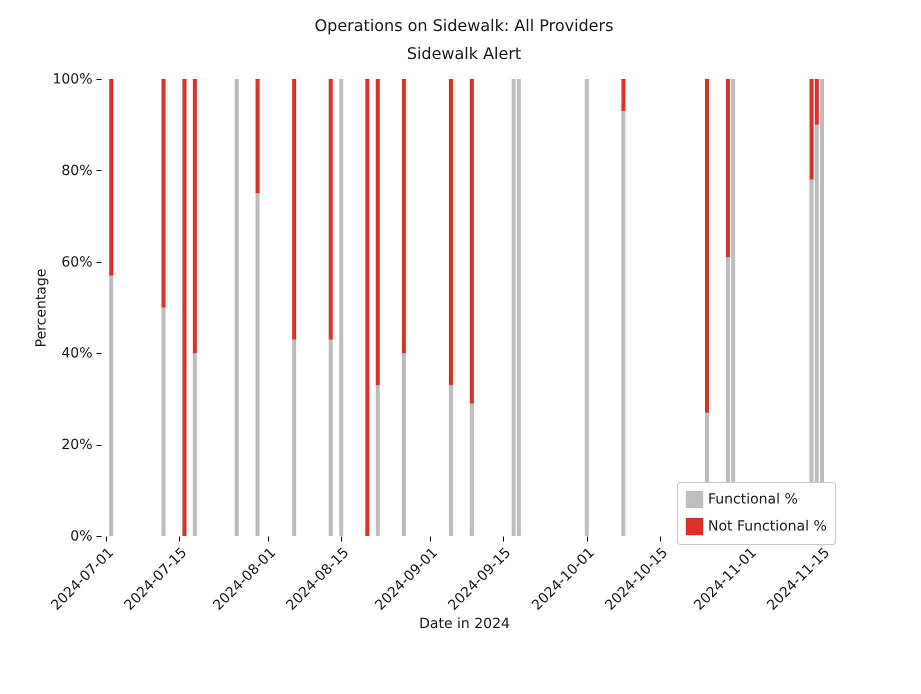  What do you see at coordinates (76, 354) in the screenshot?
I see `y-tick-label: 40%` at bounding box center [76, 354].